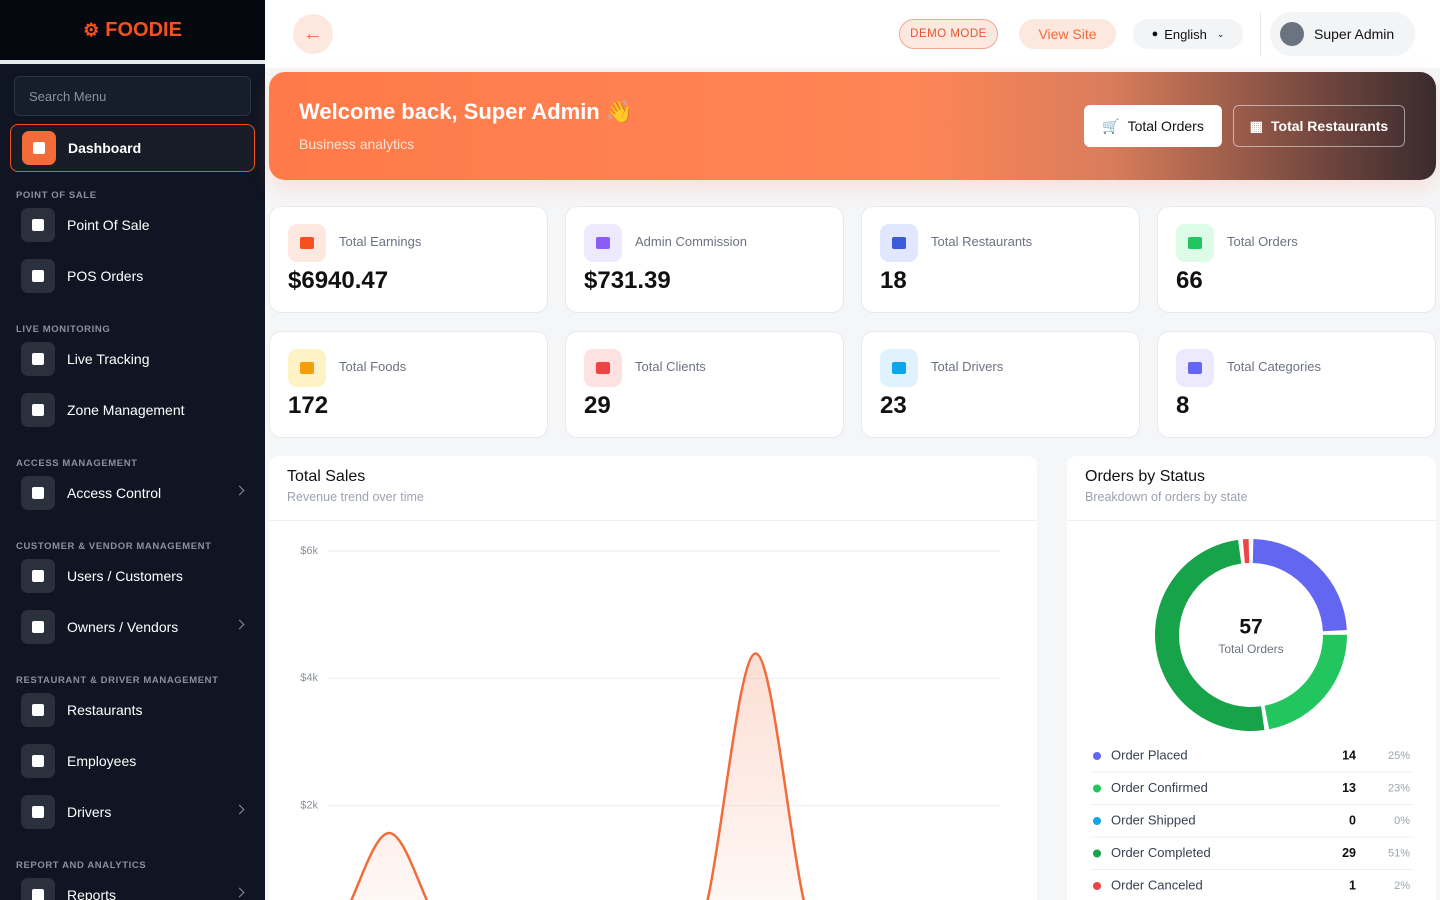  I want to click on nav-item: Drivers, so click(132, 812).